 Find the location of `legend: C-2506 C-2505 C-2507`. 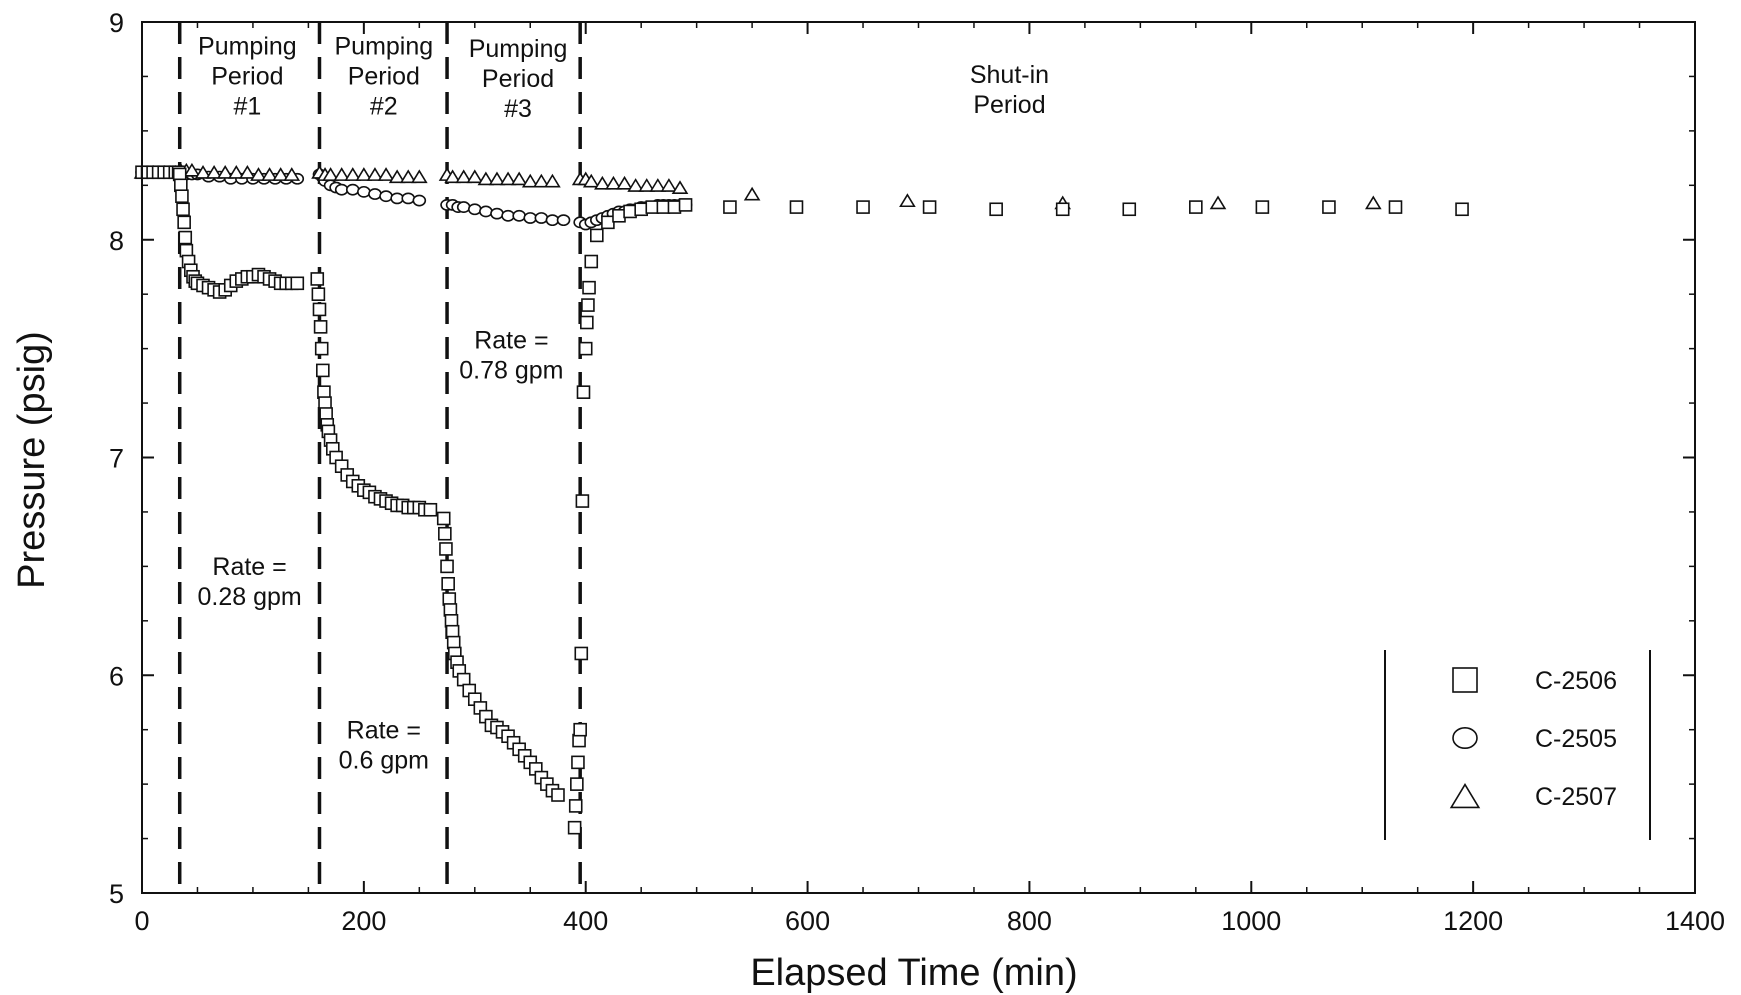

legend: C-2506 C-2505 C-2507 is located at coordinates (1517, 745).